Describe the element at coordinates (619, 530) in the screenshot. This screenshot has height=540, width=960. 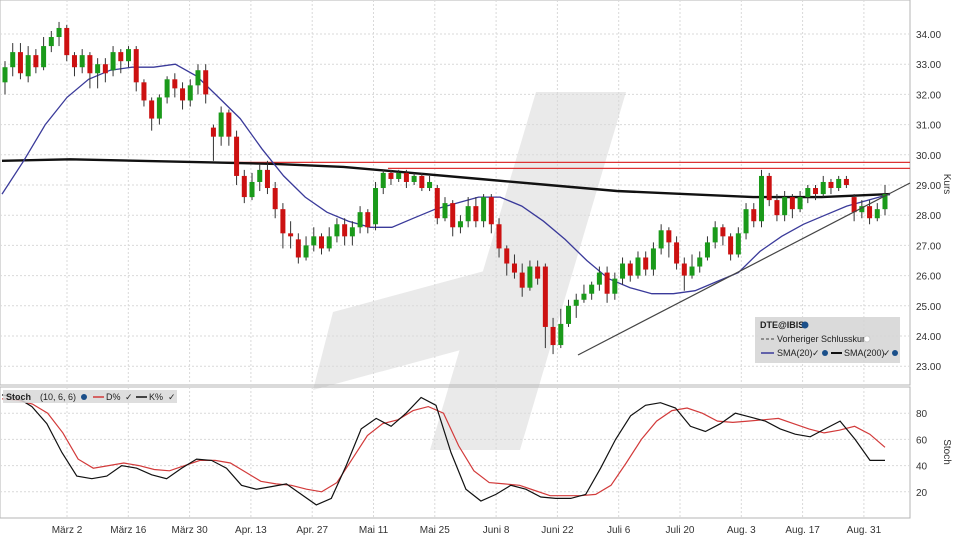
I see `date-tick-label: Juli 6` at that location.